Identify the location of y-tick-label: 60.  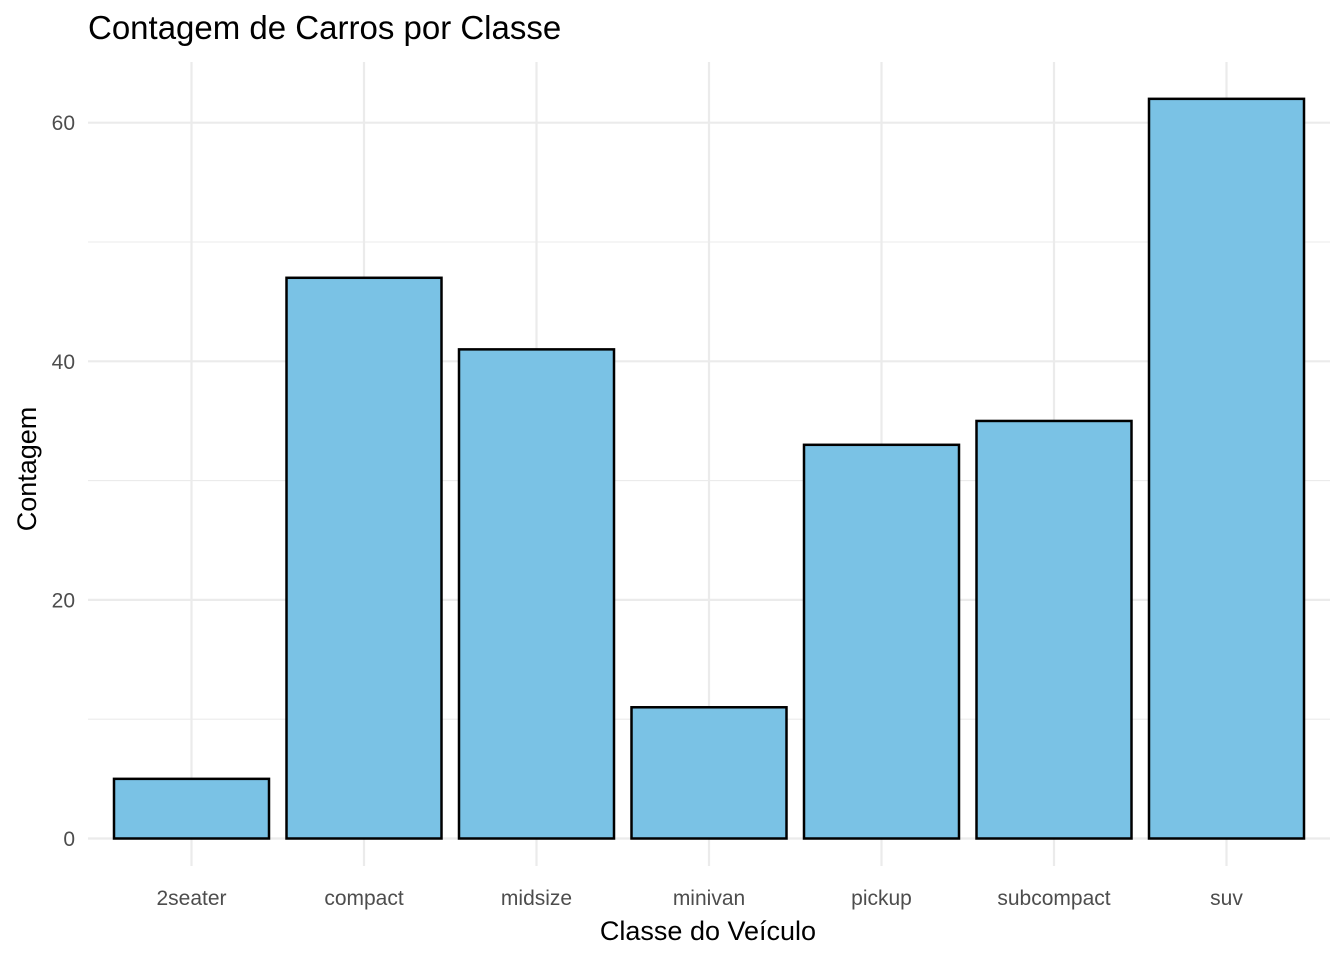
(63, 123).